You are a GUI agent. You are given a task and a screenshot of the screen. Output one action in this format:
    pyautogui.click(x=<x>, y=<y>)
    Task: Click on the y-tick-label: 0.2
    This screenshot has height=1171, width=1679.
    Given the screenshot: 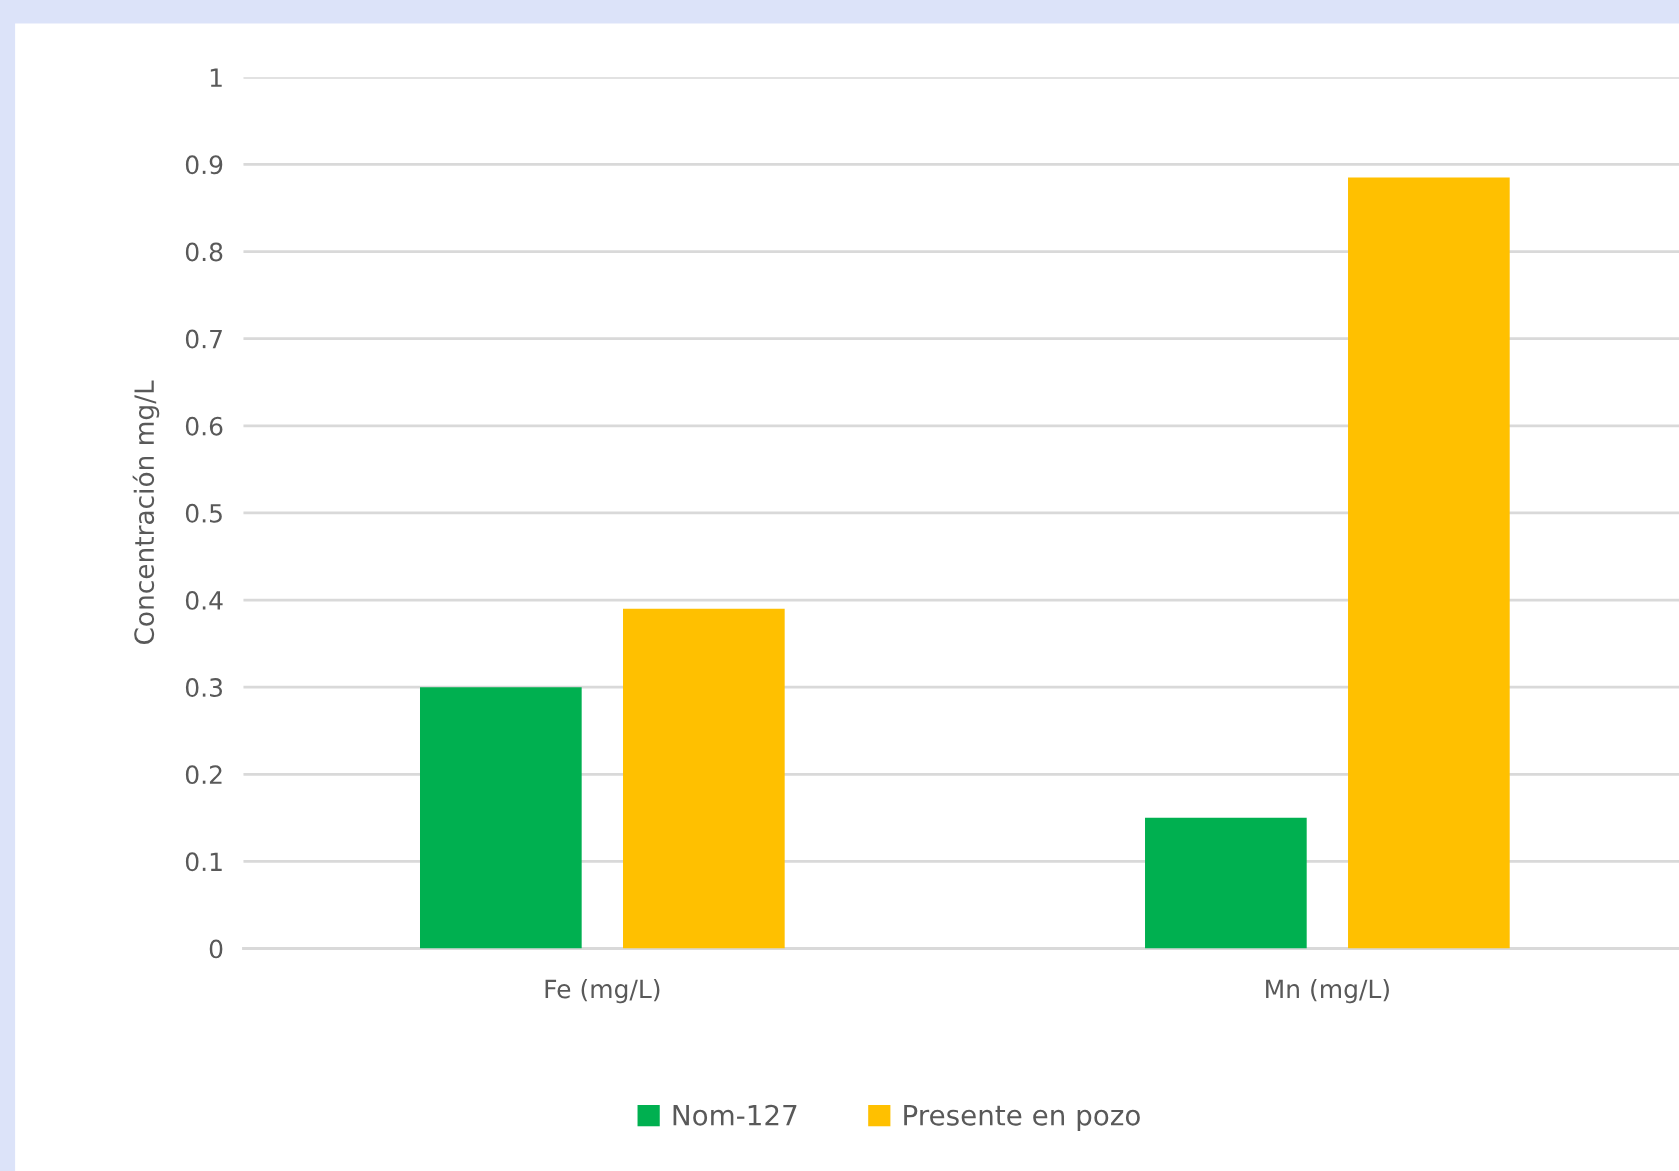 What is the action you would take?
    pyautogui.click(x=203, y=775)
    